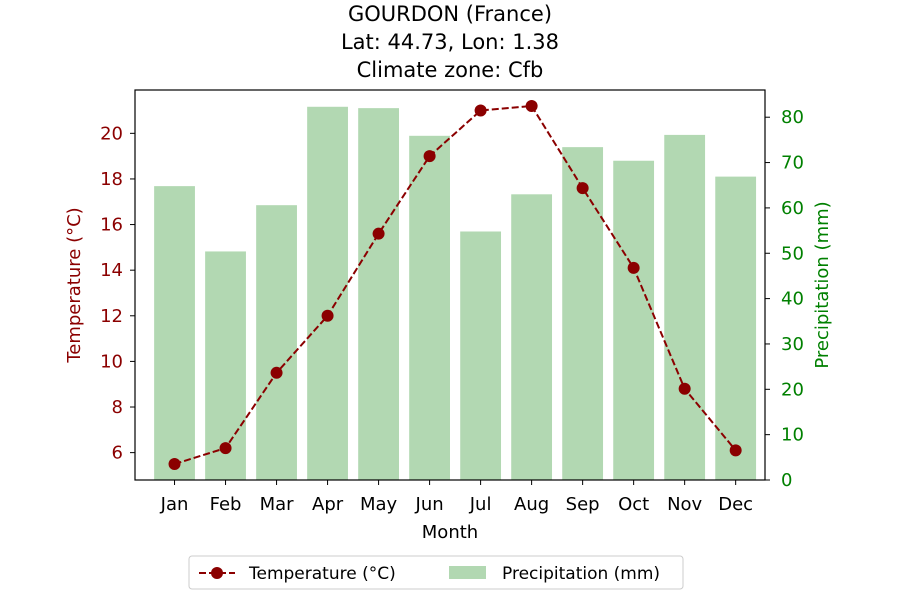 The image size is (900, 600). What do you see at coordinates (792, 208) in the screenshot?
I see `right-tick-label: 60` at bounding box center [792, 208].